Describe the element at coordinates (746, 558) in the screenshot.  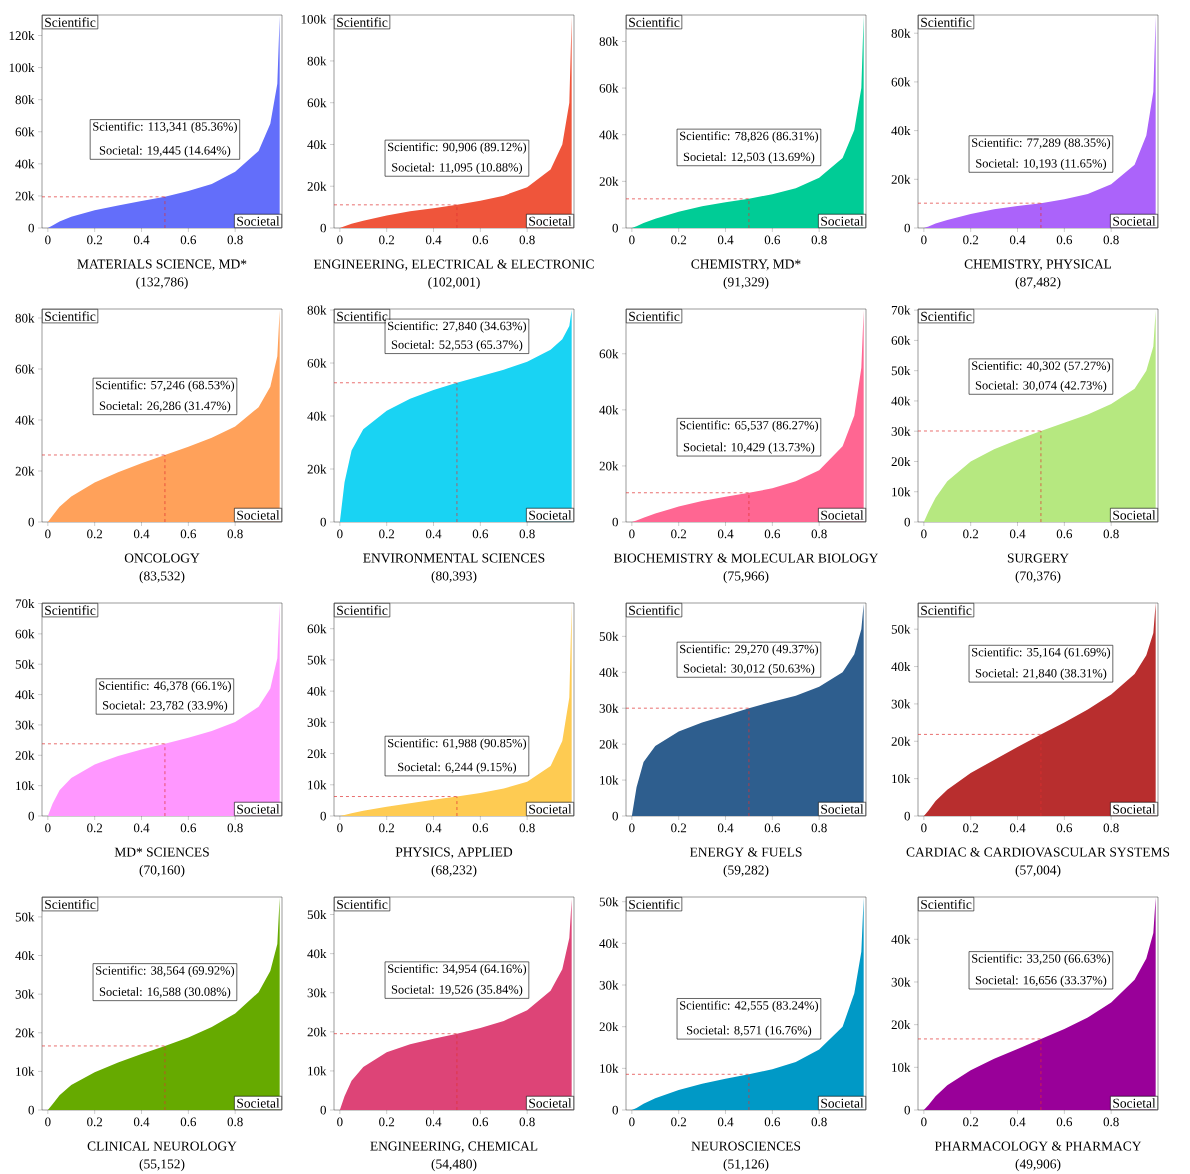
I see `text: BIOCHEMISTRY & MOLECULAR BIOLOGY` at that location.